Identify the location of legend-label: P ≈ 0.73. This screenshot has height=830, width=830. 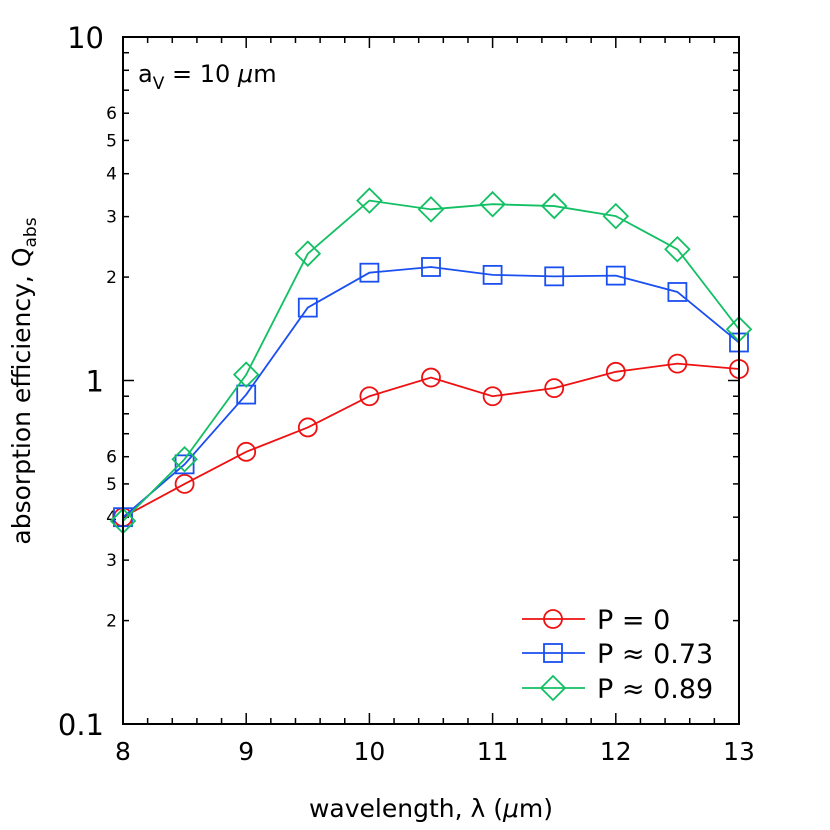
(655, 654).